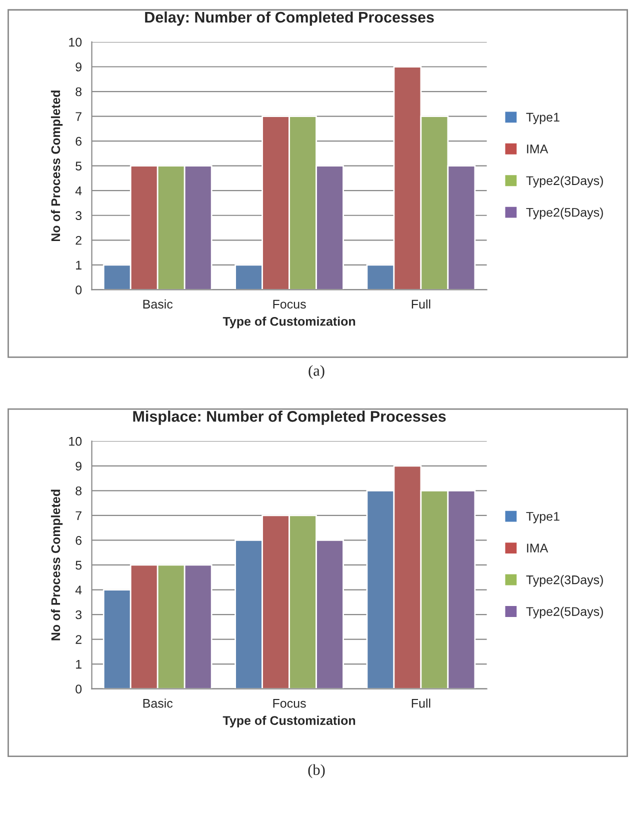 Image resolution: width=633 pixels, height=823 pixels. What do you see at coordinates (289, 18) in the screenshot?
I see `chart-title: Delay: Number of Completed Processes` at bounding box center [289, 18].